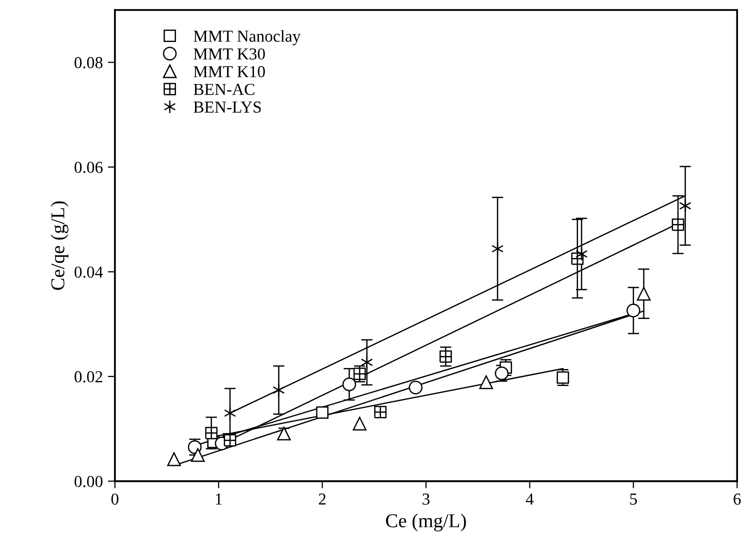  I want to click on x-axis-title: Ce (mg/L), so click(426, 523).